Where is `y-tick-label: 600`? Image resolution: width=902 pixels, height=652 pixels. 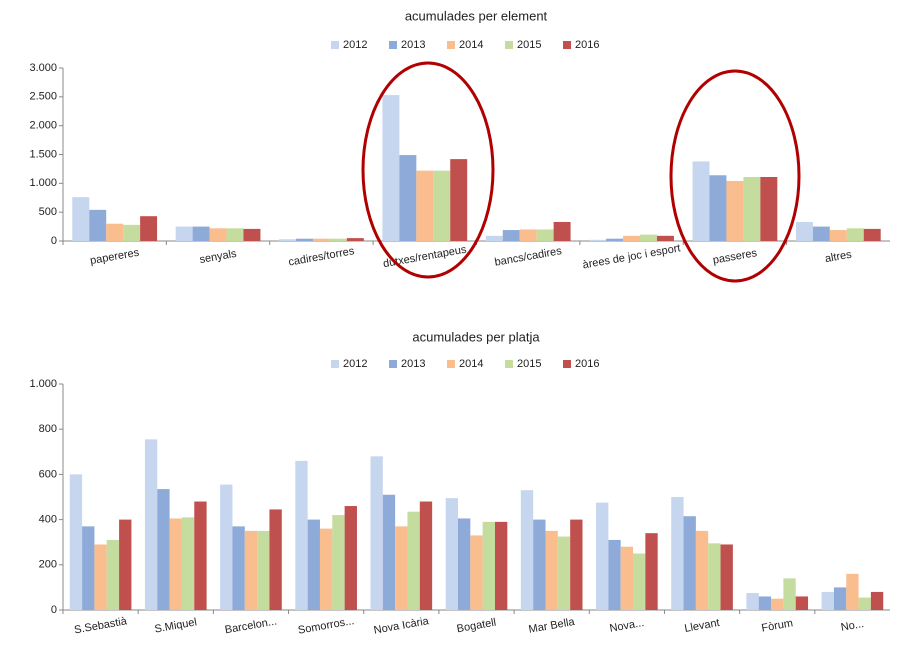
y-tick-label: 600 is located at coordinates (48, 474).